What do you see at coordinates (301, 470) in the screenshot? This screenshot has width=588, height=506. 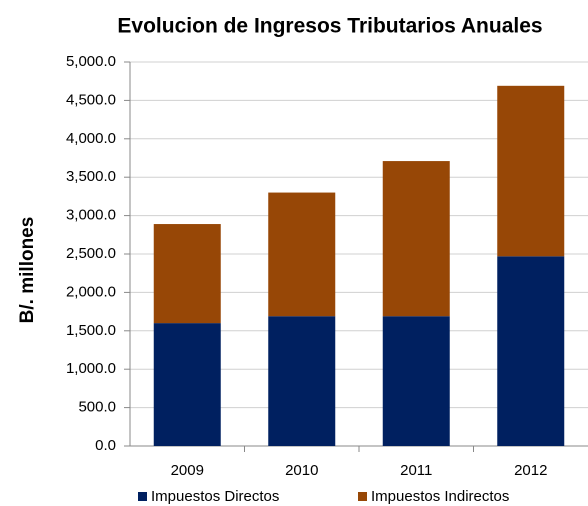 I see `x-tick-label: 2010` at bounding box center [301, 470].